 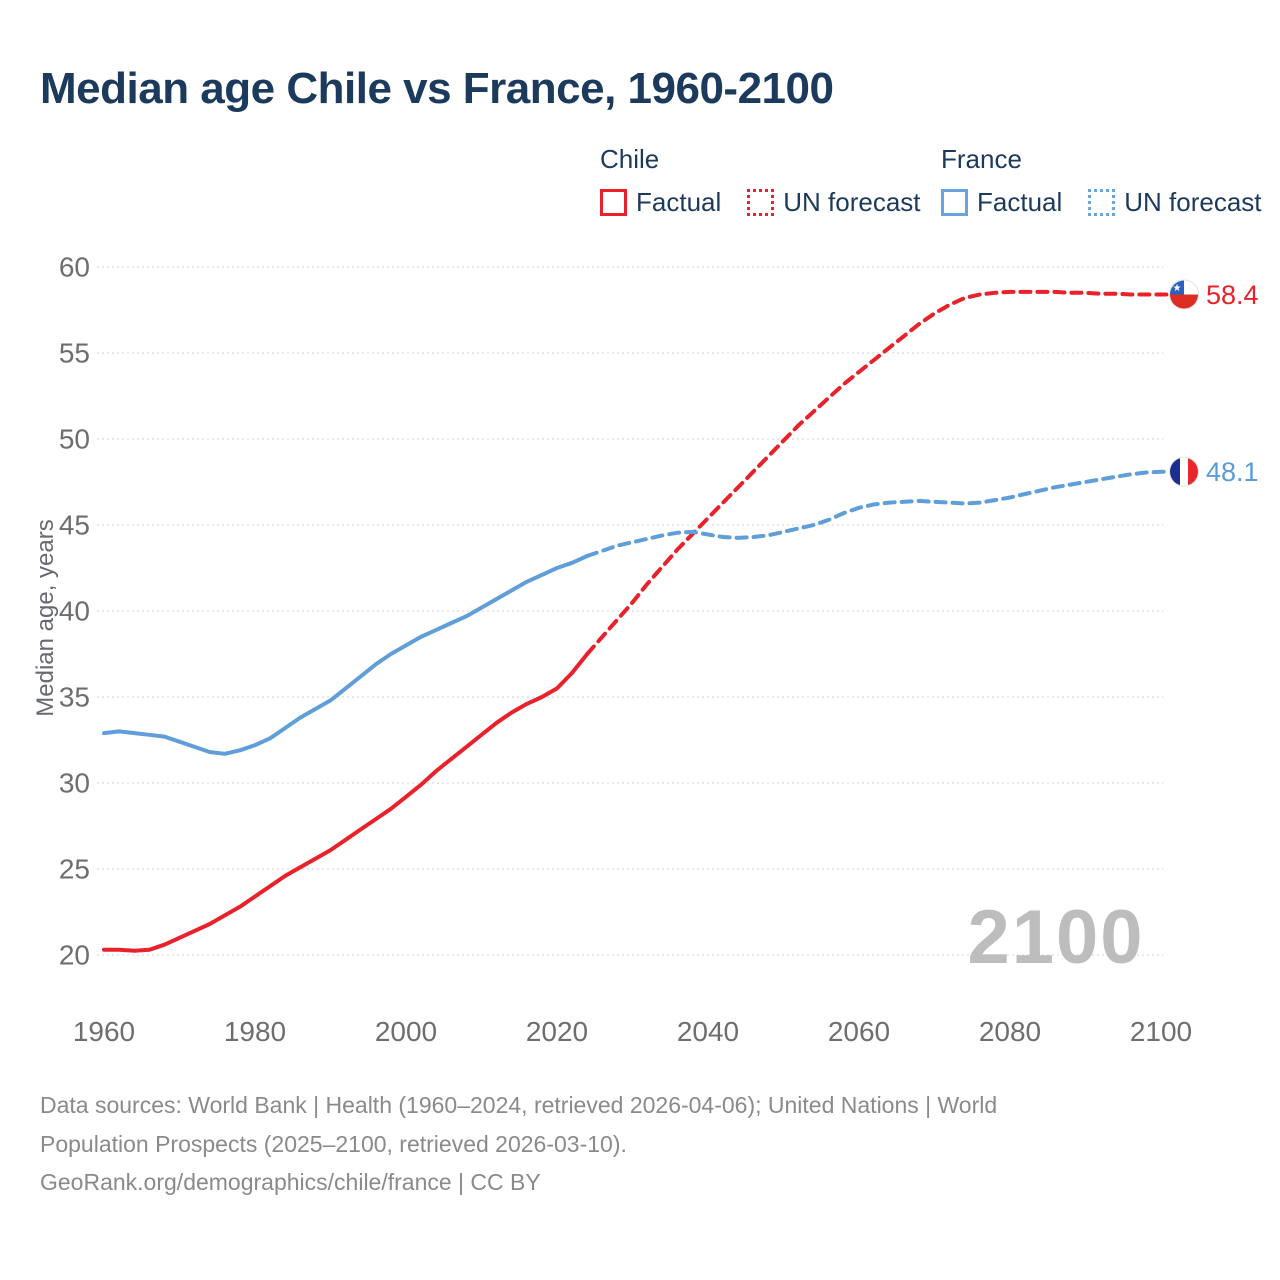 I want to click on y-tick-label: 40, so click(x=74, y=611).